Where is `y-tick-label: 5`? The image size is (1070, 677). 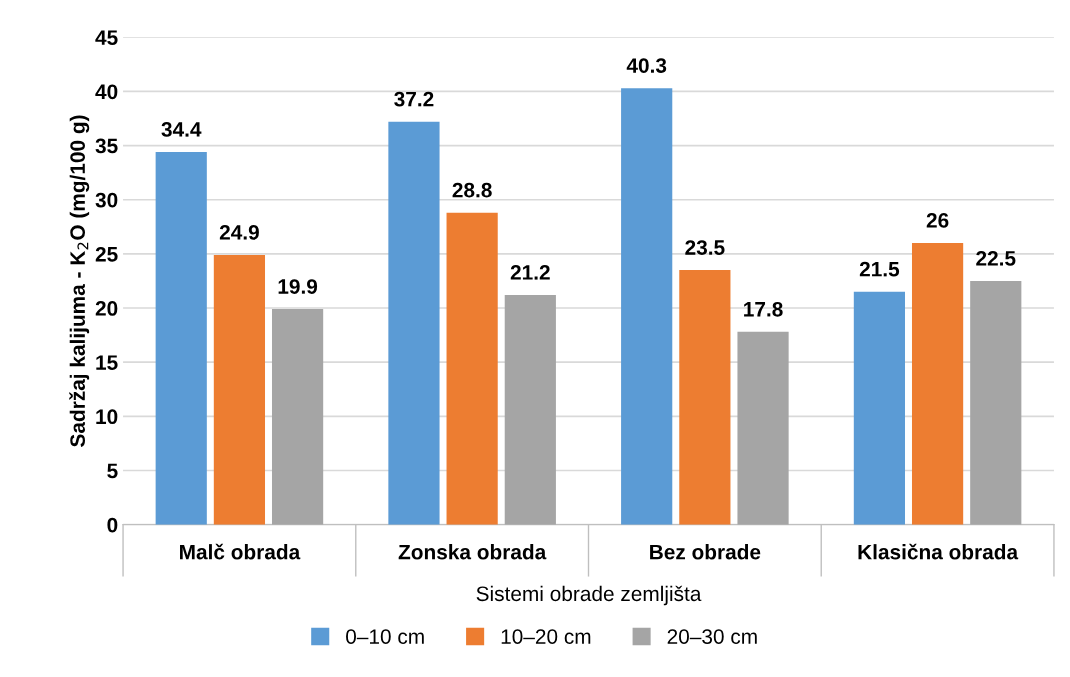 y-tick-label: 5 is located at coordinates (112, 471).